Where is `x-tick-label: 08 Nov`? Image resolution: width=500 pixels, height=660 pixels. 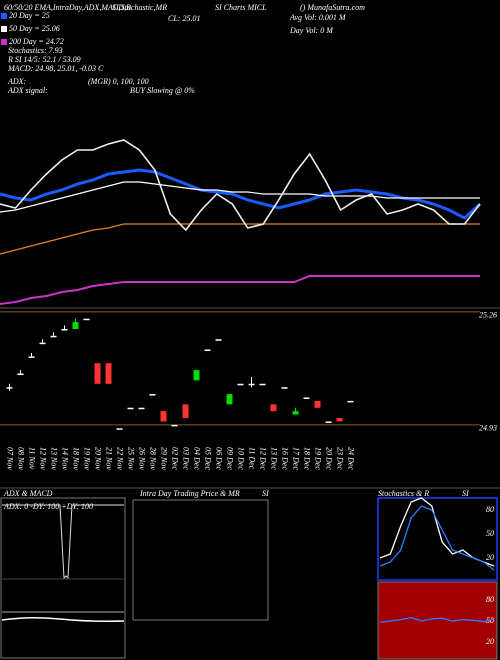 x-tick-label: 08 Nov is located at coordinates (21, 458).